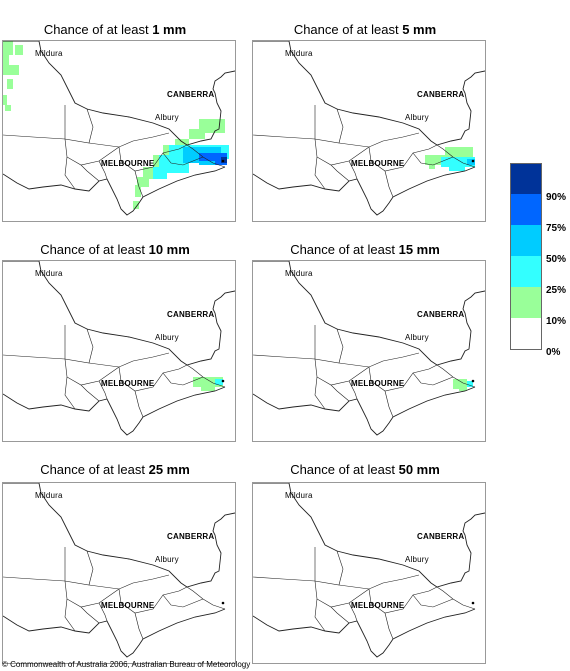 This screenshot has width=570, height=671. What do you see at coordinates (115, 469) in the screenshot?
I see `panel-title-25mm: Chance of at least 25 mm` at bounding box center [115, 469].